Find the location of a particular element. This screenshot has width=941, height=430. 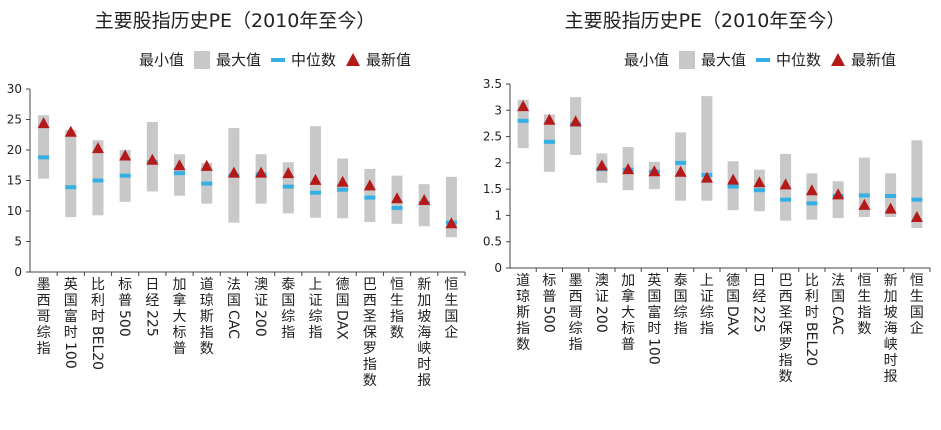

category-label-char: 拿 is located at coordinates (180, 300).